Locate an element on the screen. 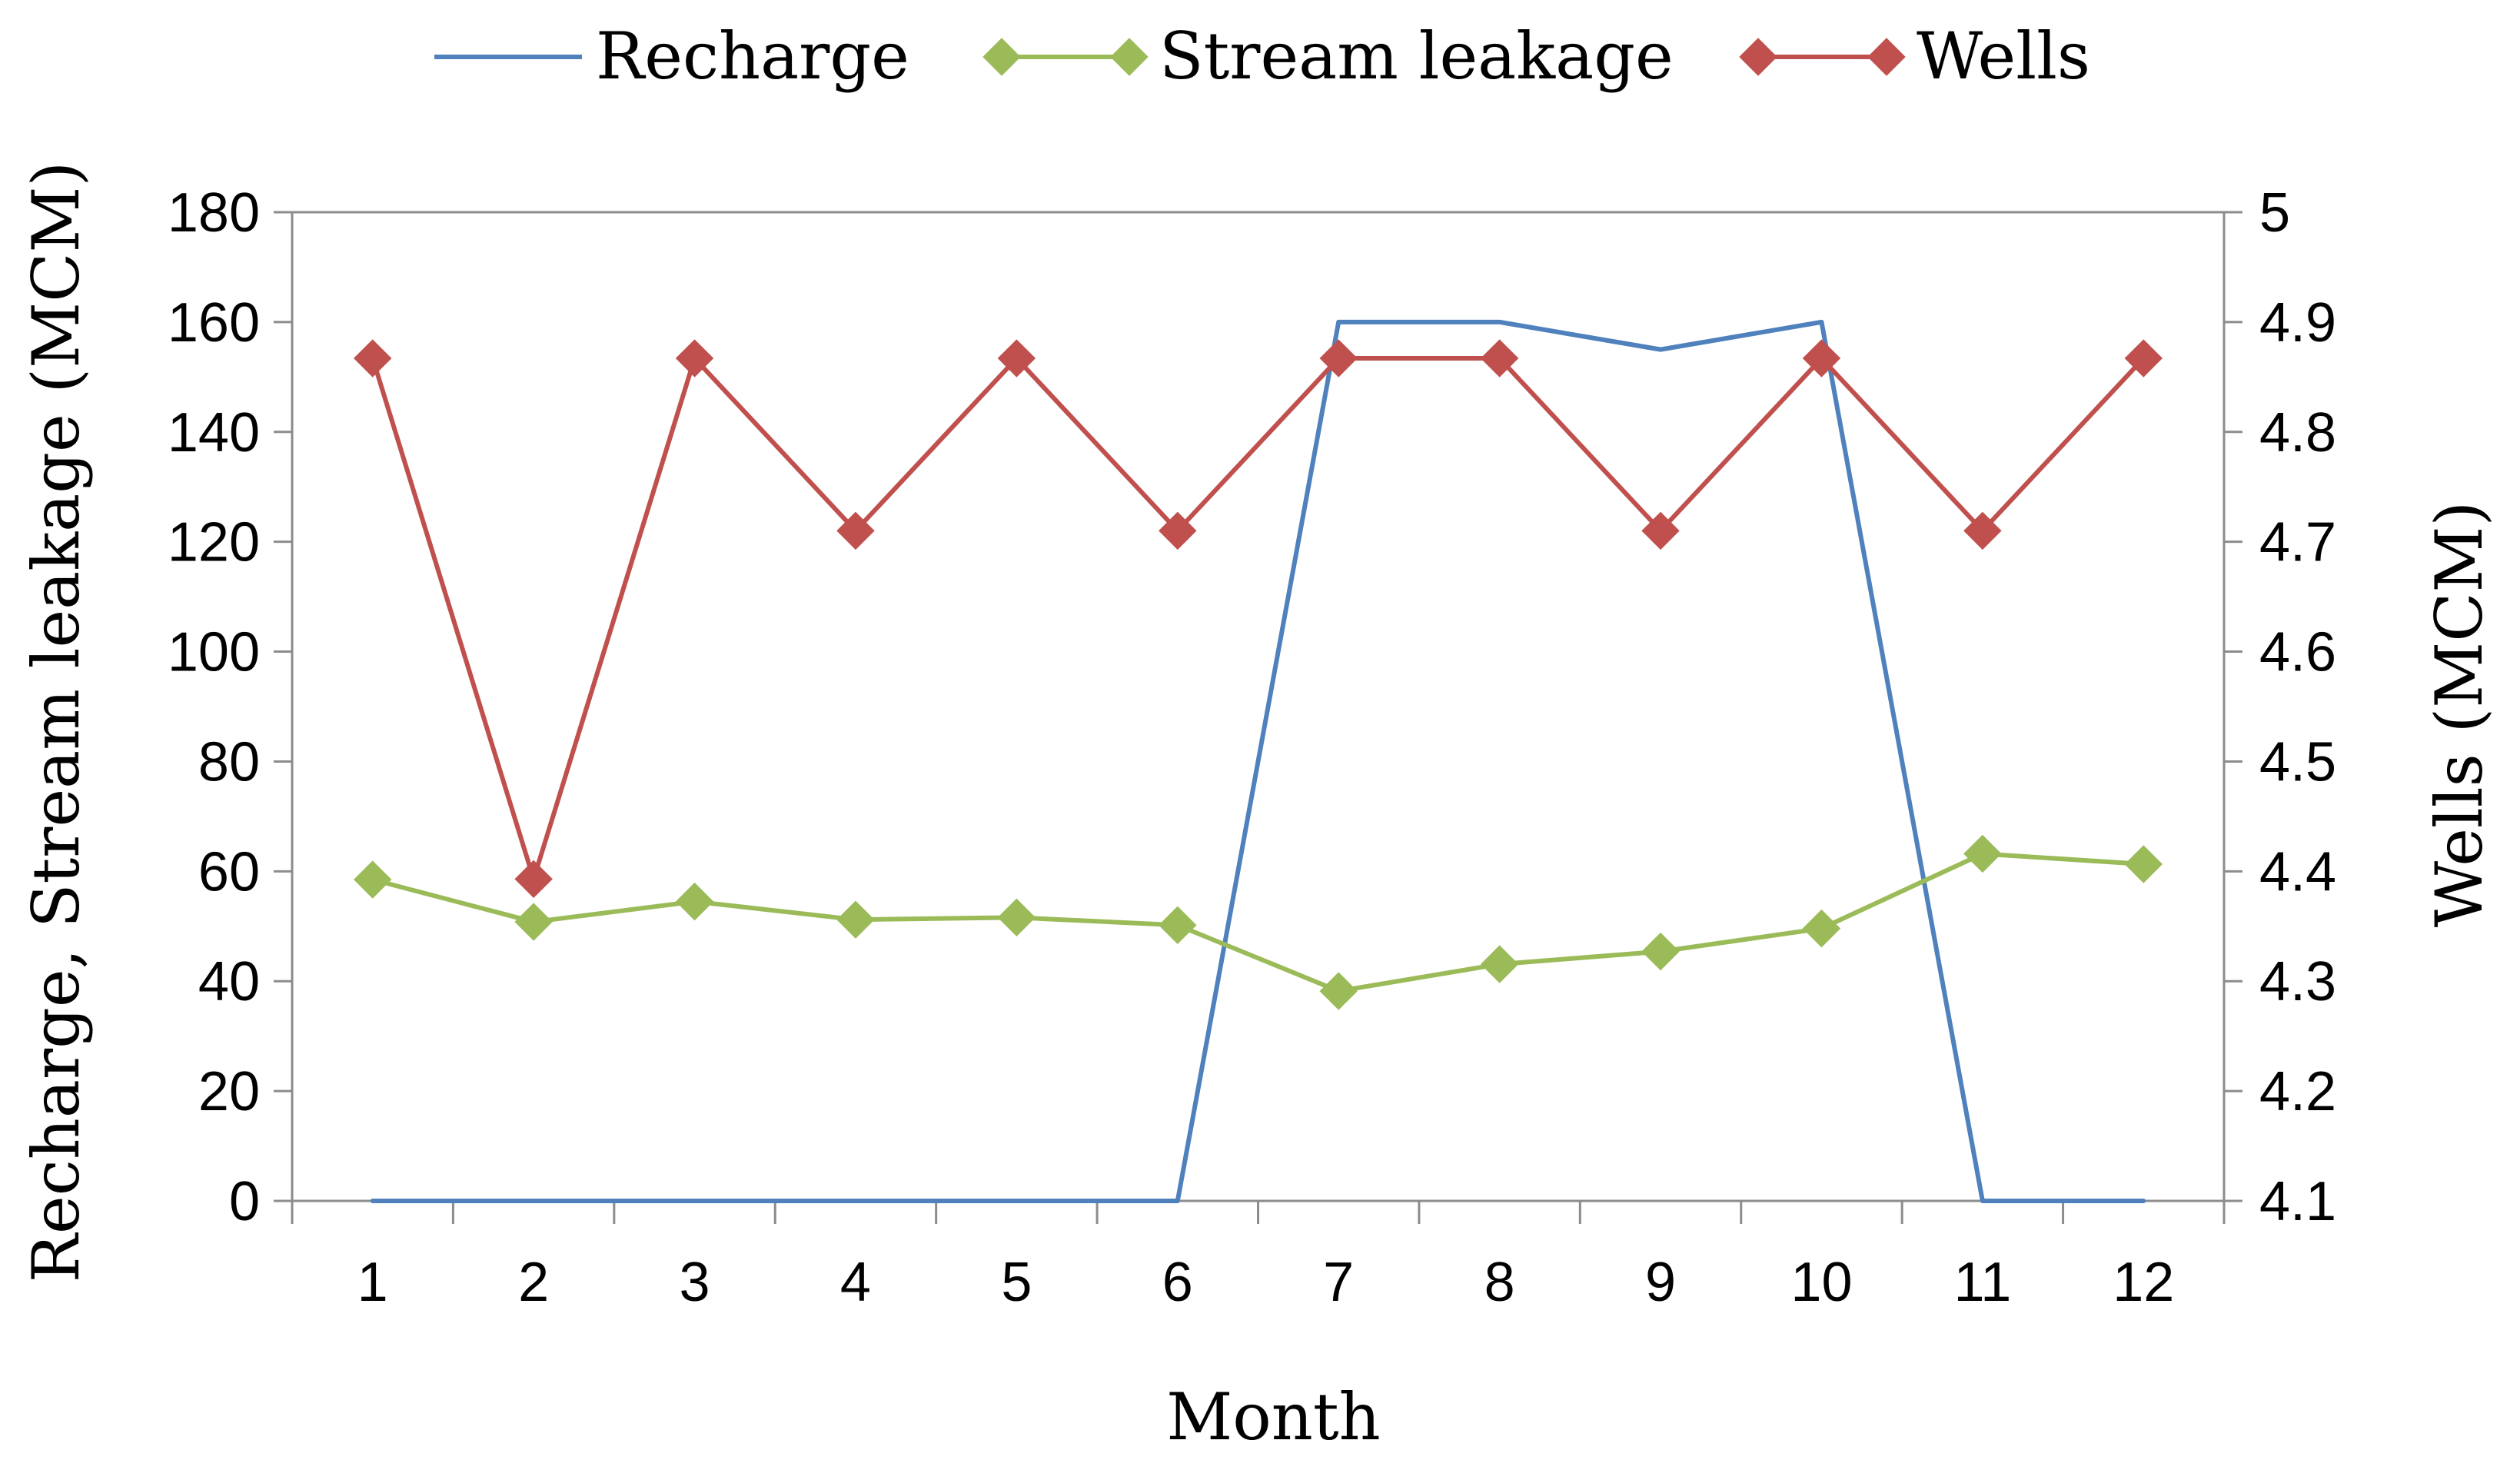 This screenshot has height=1470, width=2520. y-tick-label-right: 5 is located at coordinates (2274, 213).